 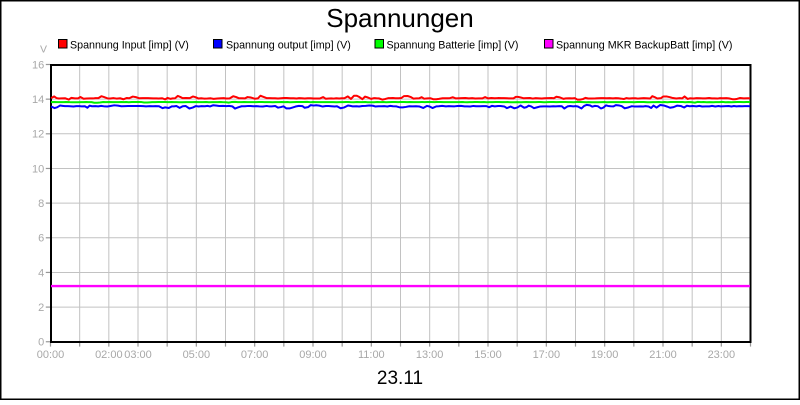 I want to click on svg-text: 19:00, so click(x=605, y=355).